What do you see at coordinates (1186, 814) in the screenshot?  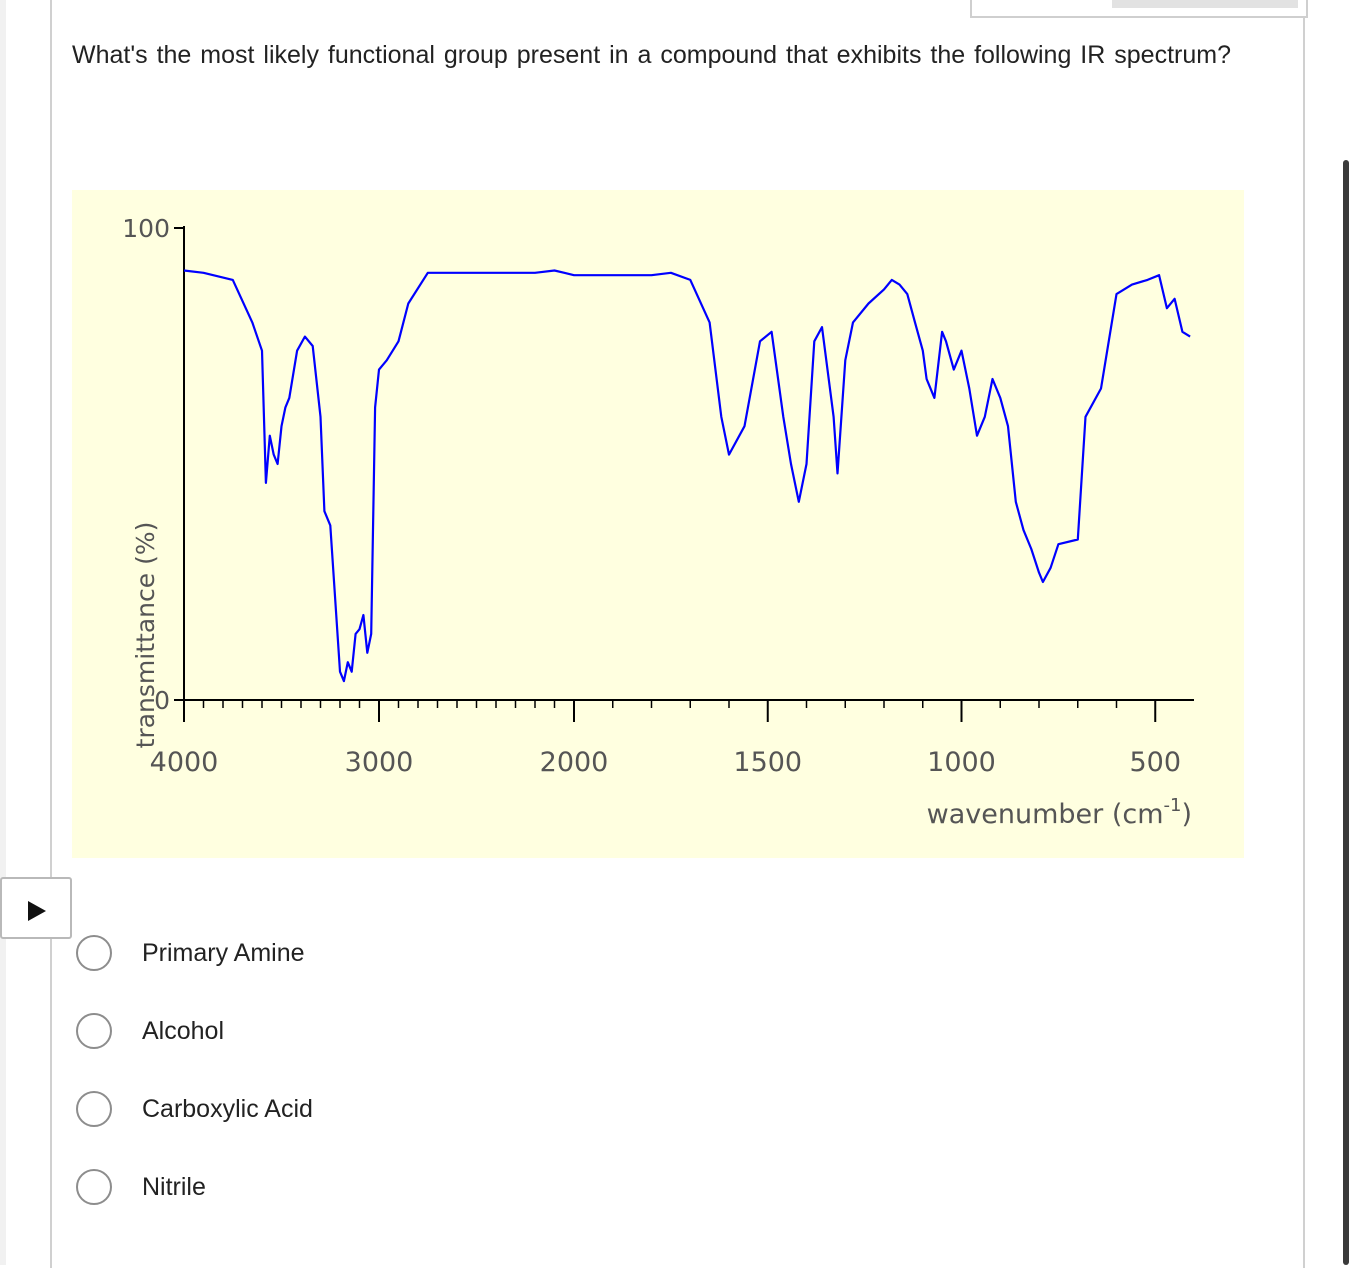 I see `x-axis-label-close: )` at bounding box center [1186, 814].